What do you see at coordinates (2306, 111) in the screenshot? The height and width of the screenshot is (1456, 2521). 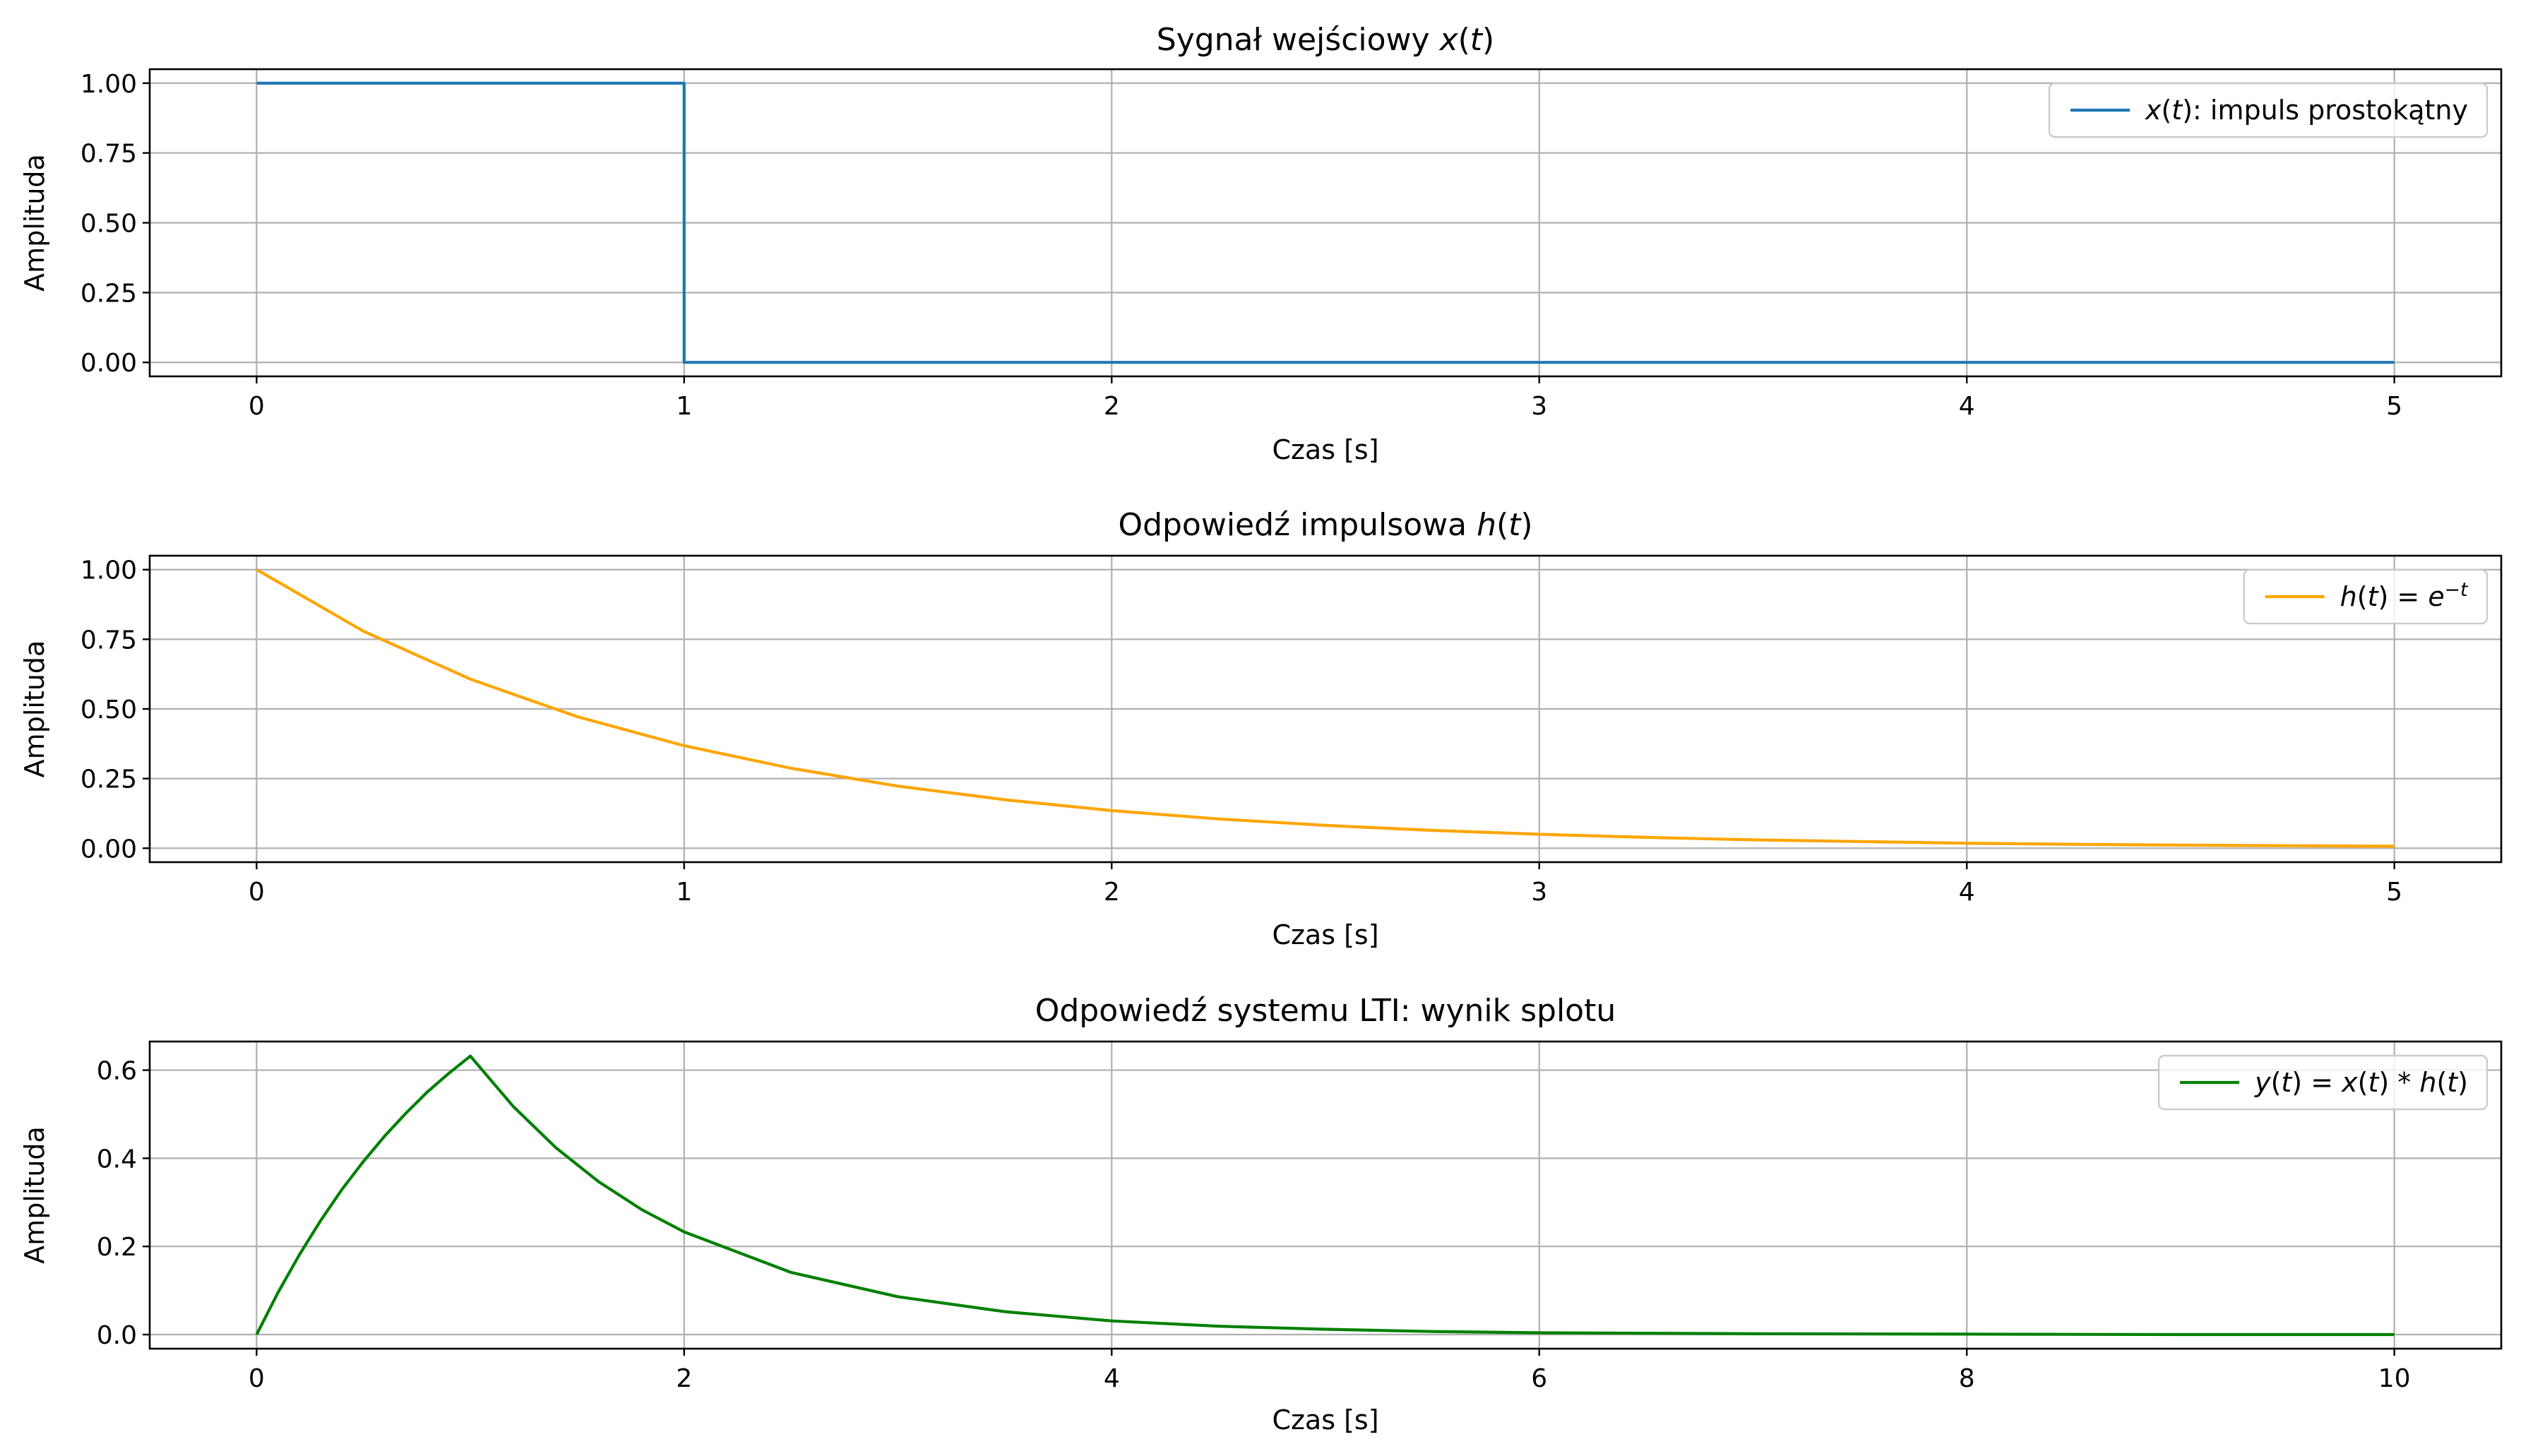 I see `legend-label: x(t): impuls prostokątny` at bounding box center [2306, 111].